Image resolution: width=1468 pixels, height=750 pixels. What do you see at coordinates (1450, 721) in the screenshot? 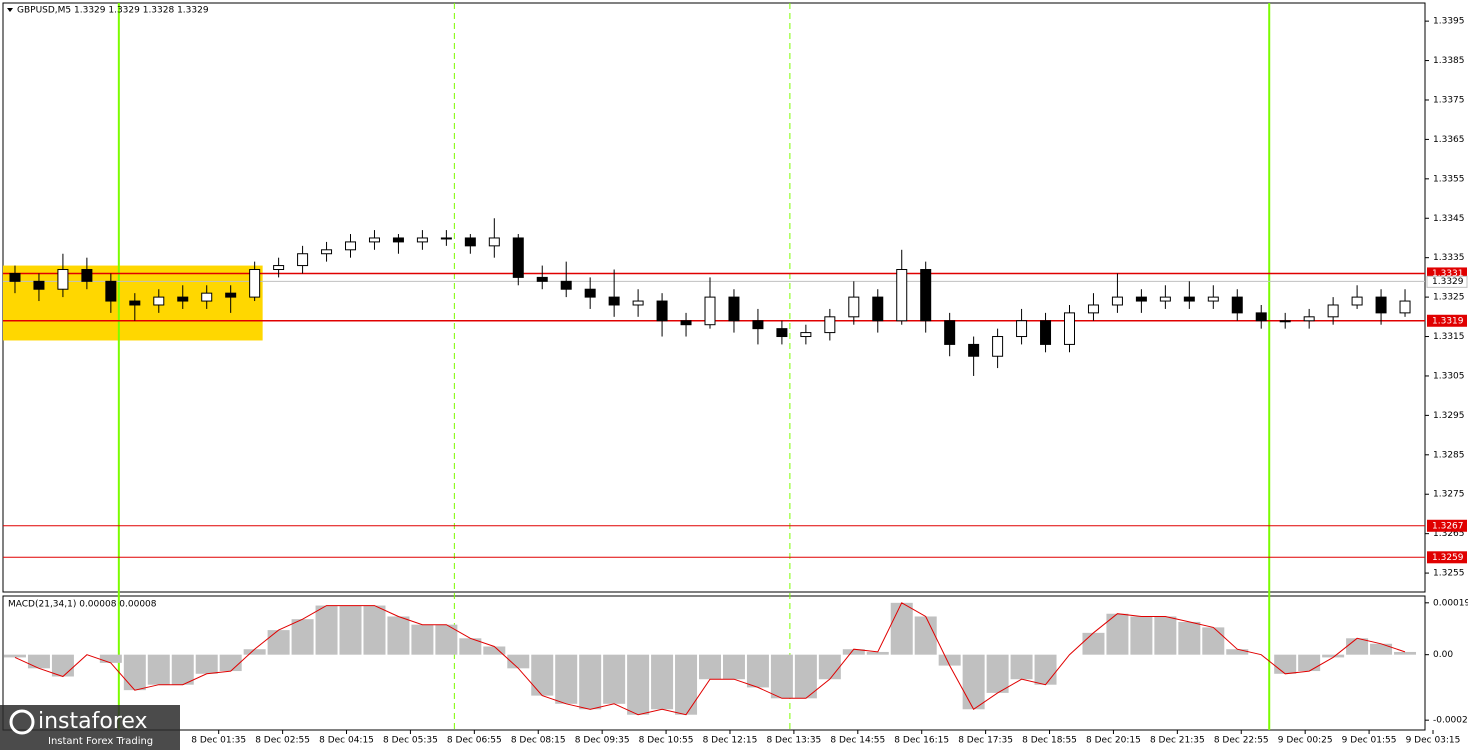
I see `y-tick-label: -0.00024` at bounding box center [1450, 721].